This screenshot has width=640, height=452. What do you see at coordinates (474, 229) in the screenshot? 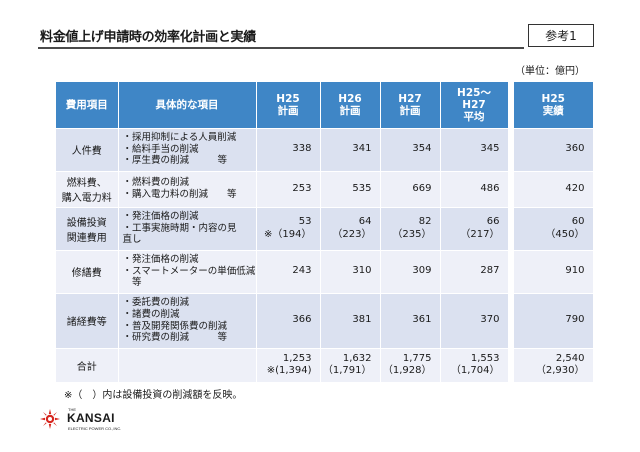
I see `value-average: 66 （217）` at bounding box center [474, 229].